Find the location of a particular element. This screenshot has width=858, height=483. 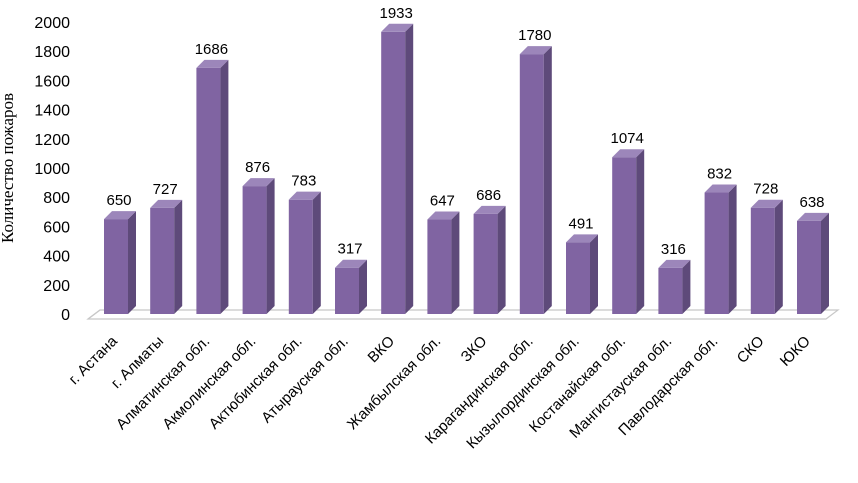

y-tick-label: 200 is located at coordinates (56, 286).